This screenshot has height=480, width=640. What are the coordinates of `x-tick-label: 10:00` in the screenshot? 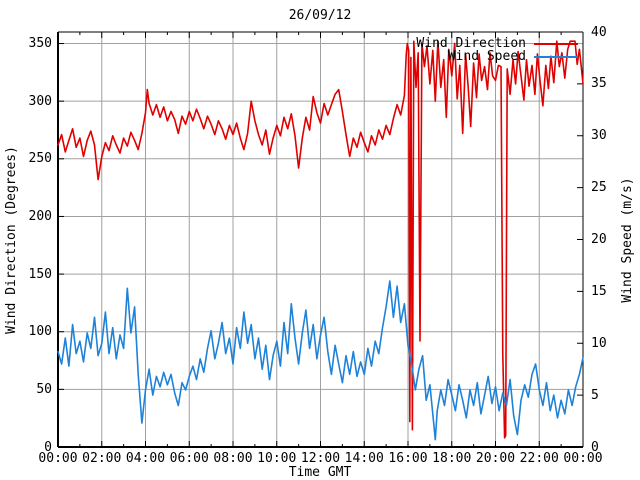 It's located at (277, 458).